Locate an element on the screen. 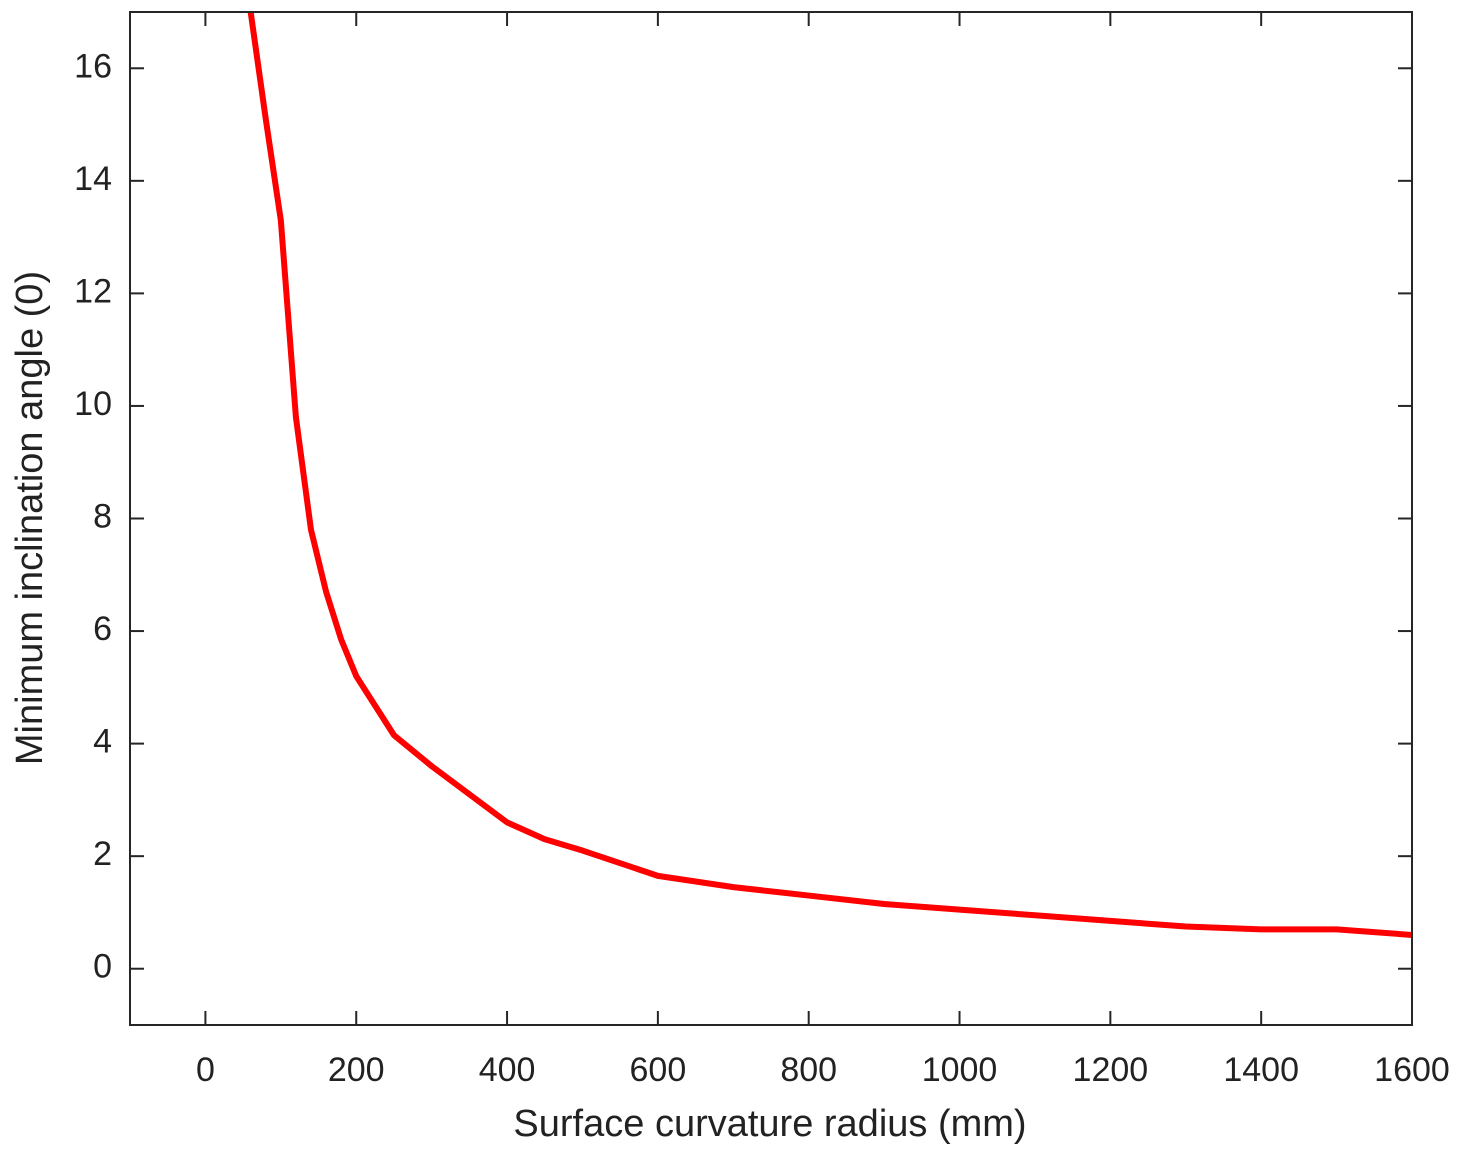 The width and height of the screenshot is (1465, 1150). x-tick-label: 1000 is located at coordinates (960, 1070).